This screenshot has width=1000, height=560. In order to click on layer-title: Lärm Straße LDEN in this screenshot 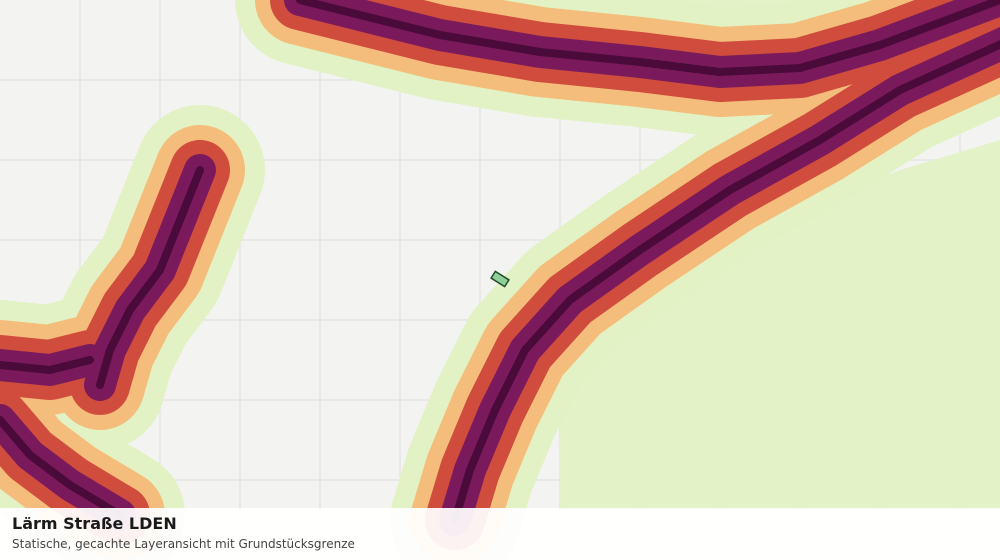, I will do `click(94, 523)`.